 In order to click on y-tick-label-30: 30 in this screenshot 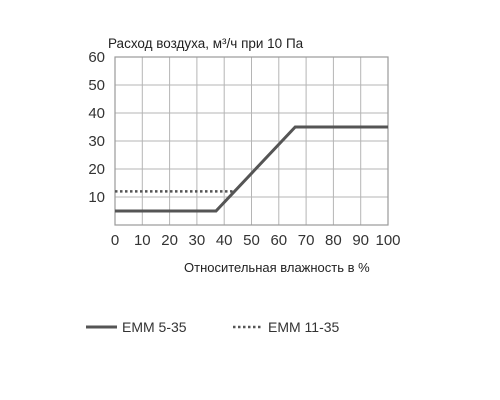, I will do `click(96, 141)`.